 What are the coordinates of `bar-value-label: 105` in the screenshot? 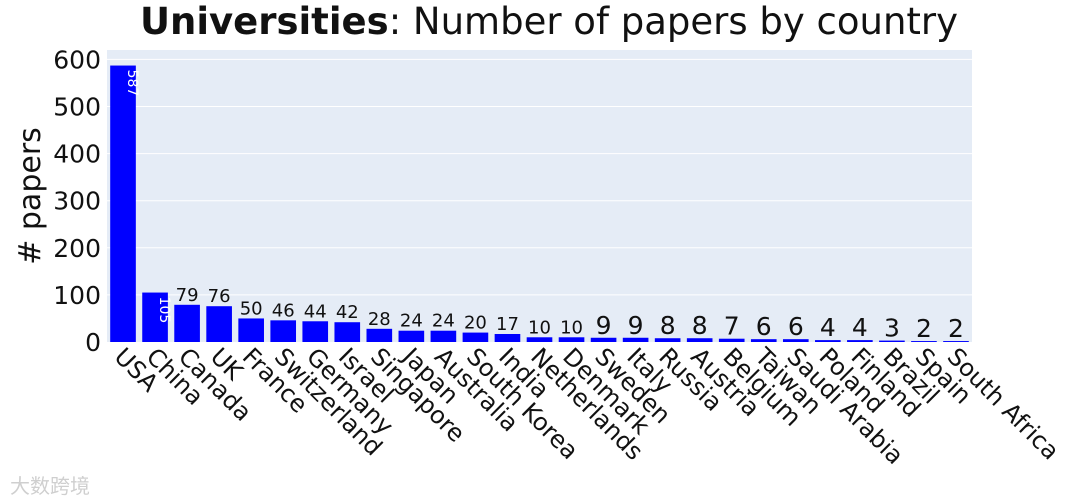 It's located at (164, 310).